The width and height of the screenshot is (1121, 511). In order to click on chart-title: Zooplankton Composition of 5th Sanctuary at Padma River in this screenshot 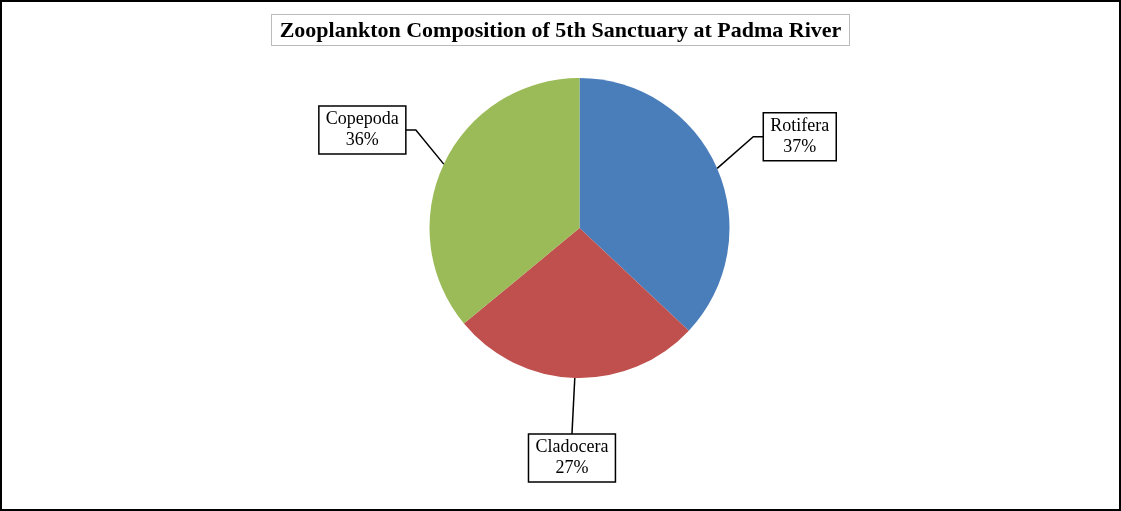, I will do `click(560, 30)`.